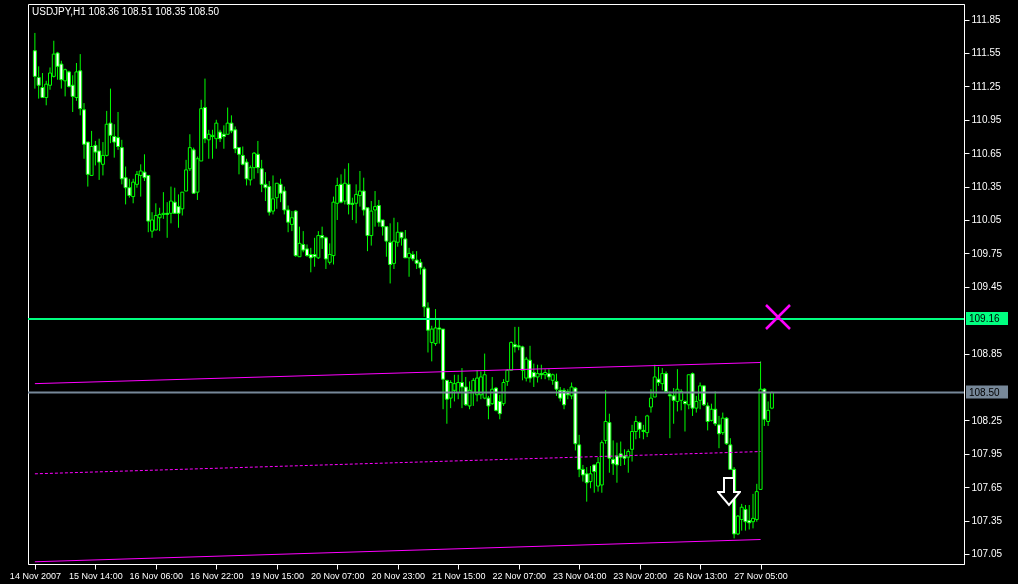  Describe the element at coordinates (987, 420) in the screenshot. I see `y-tick-label: 108.25` at that location.